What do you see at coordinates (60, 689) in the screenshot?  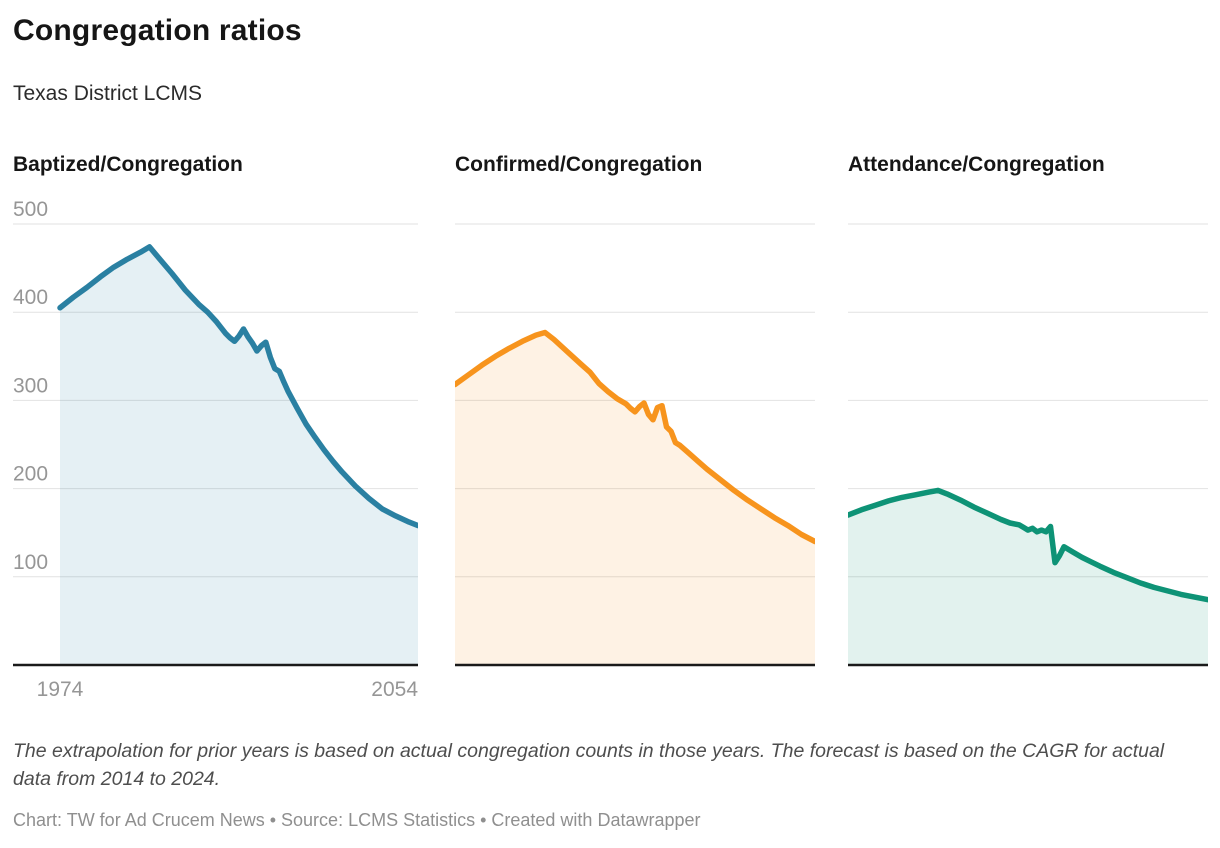 I see `x-tick-label-start: 1974` at bounding box center [60, 689].